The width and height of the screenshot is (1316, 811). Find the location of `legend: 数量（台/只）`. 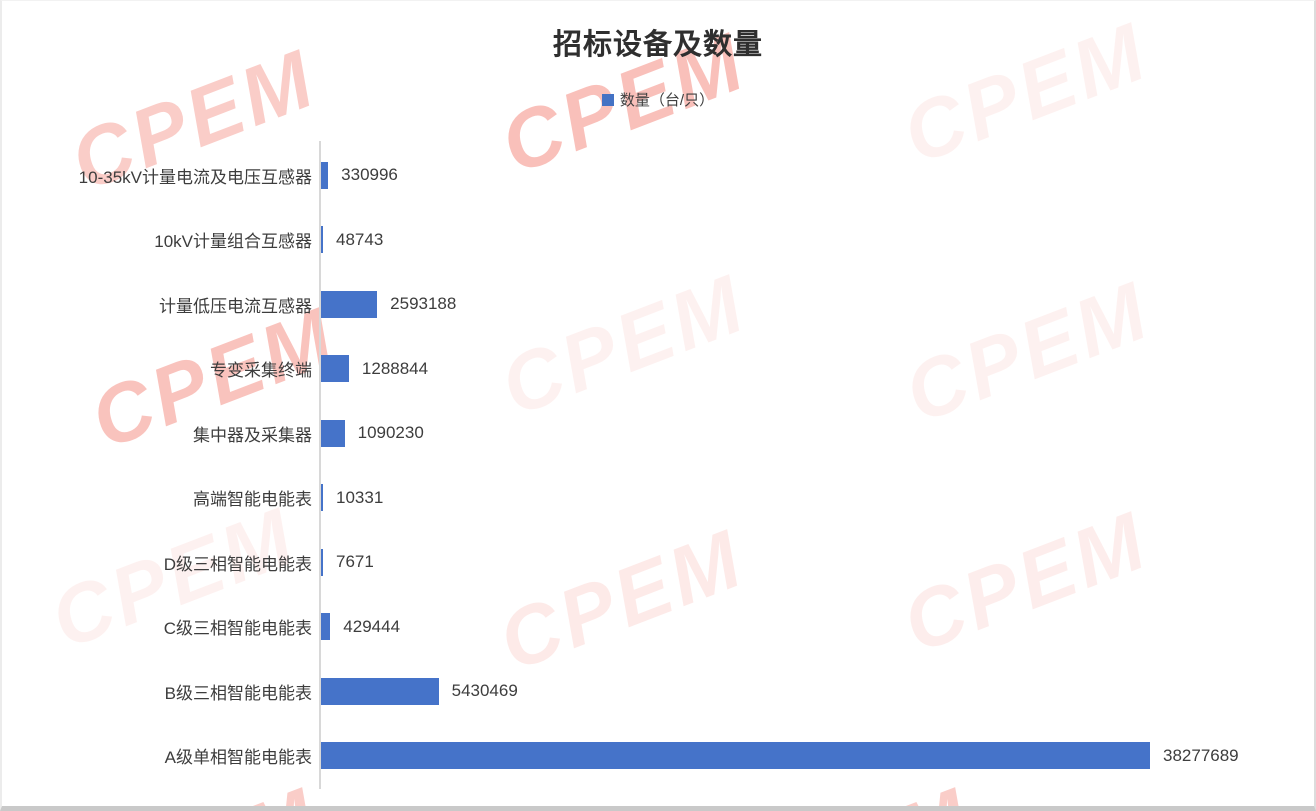

legend: 数量（台/只） is located at coordinates (658, 99).